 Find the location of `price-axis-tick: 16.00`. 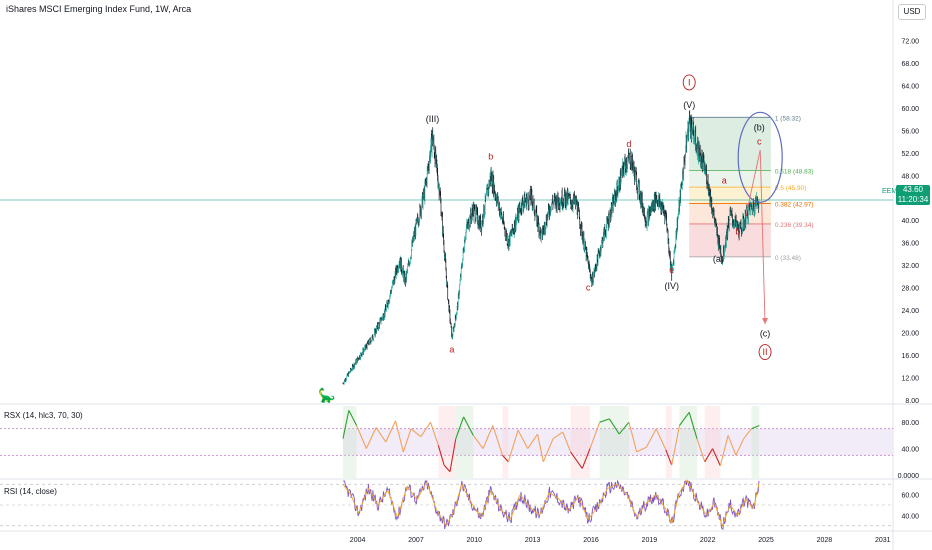

price-axis-tick: 16.00 is located at coordinates (910, 356).